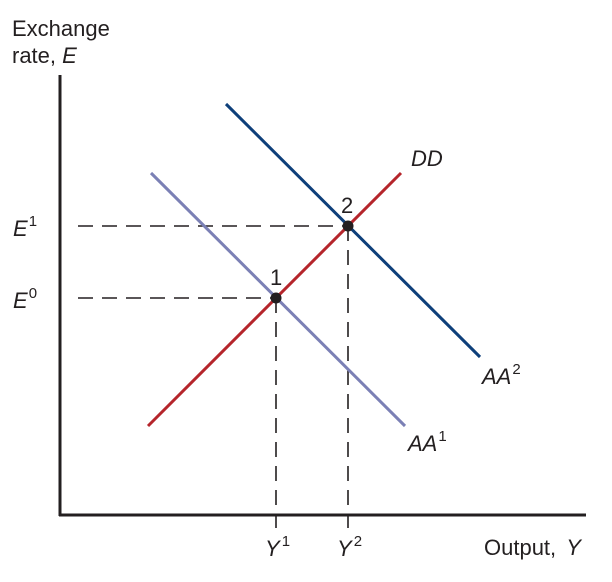  What do you see at coordinates (533, 547) in the screenshot?
I see `x-axis-label: Output, Y` at bounding box center [533, 547].